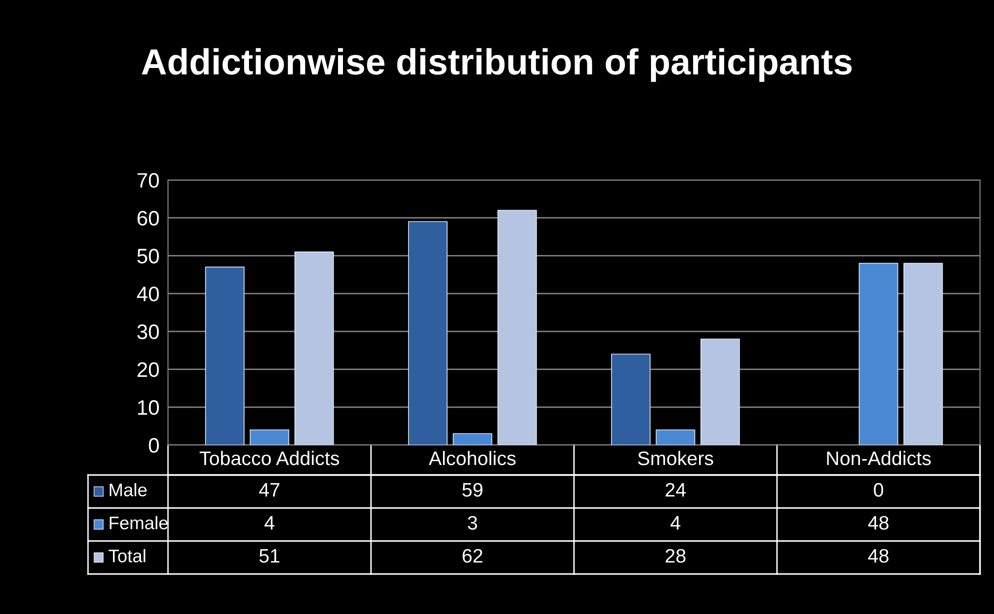 Image resolution: width=994 pixels, height=614 pixels. What do you see at coordinates (139, 523) in the screenshot?
I see `legend-label: Female` at bounding box center [139, 523].